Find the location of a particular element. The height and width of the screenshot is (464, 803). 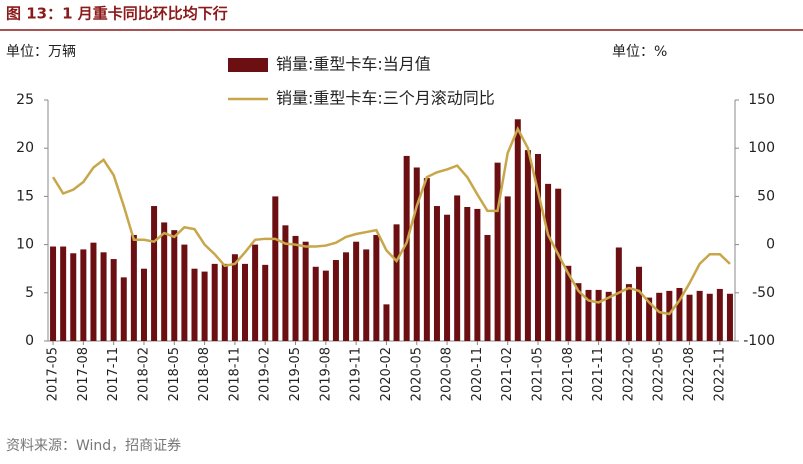

legend-label: 销量:重型卡车:三个月滚动同比 is located at coordinates (385, 98).